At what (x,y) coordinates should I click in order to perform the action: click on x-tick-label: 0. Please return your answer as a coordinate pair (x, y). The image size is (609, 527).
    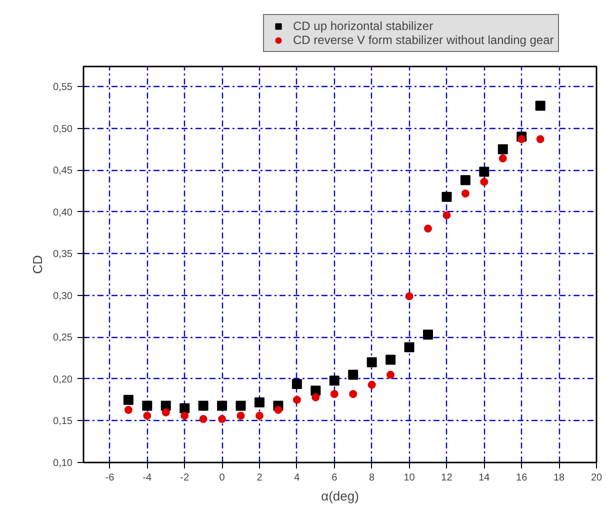
    Looking at the image, I should click on (222, 478).